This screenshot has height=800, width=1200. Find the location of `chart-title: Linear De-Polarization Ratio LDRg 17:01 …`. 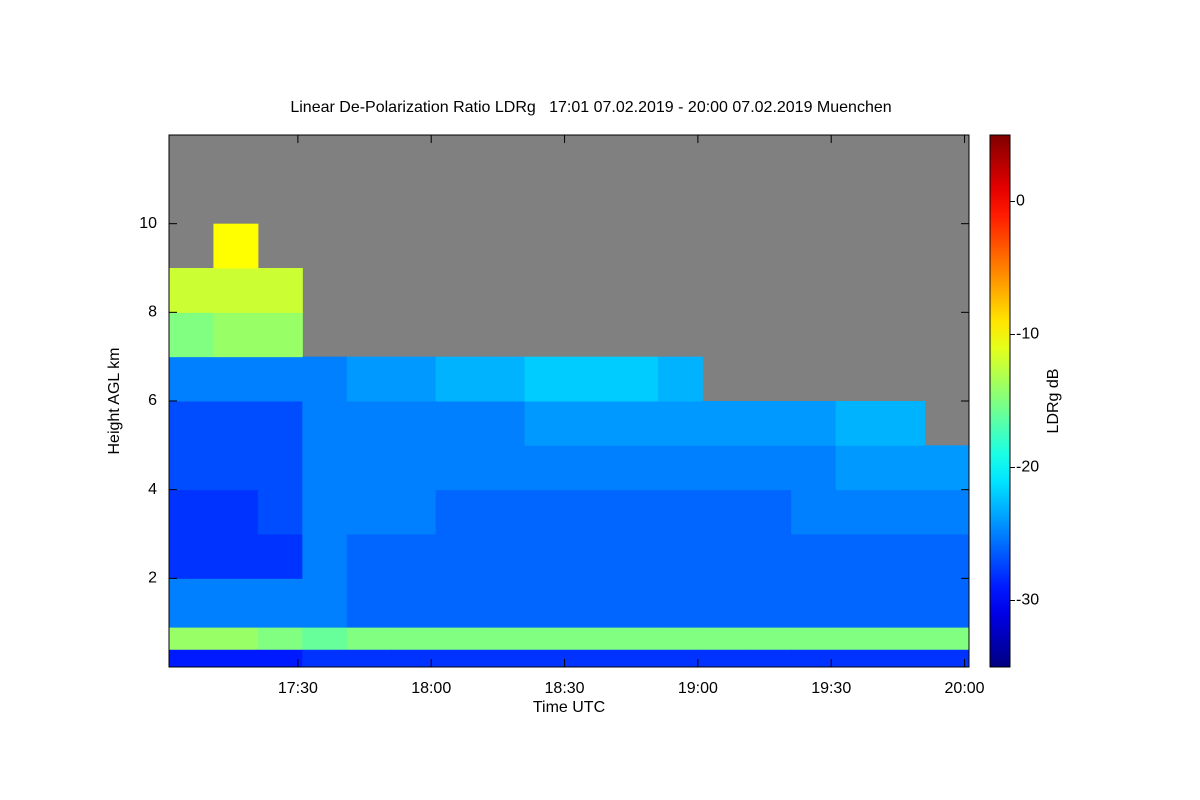

chart-title: Linear De-Polarization Ratio LDRg 17:01 … is located at coordinates (590, 107).